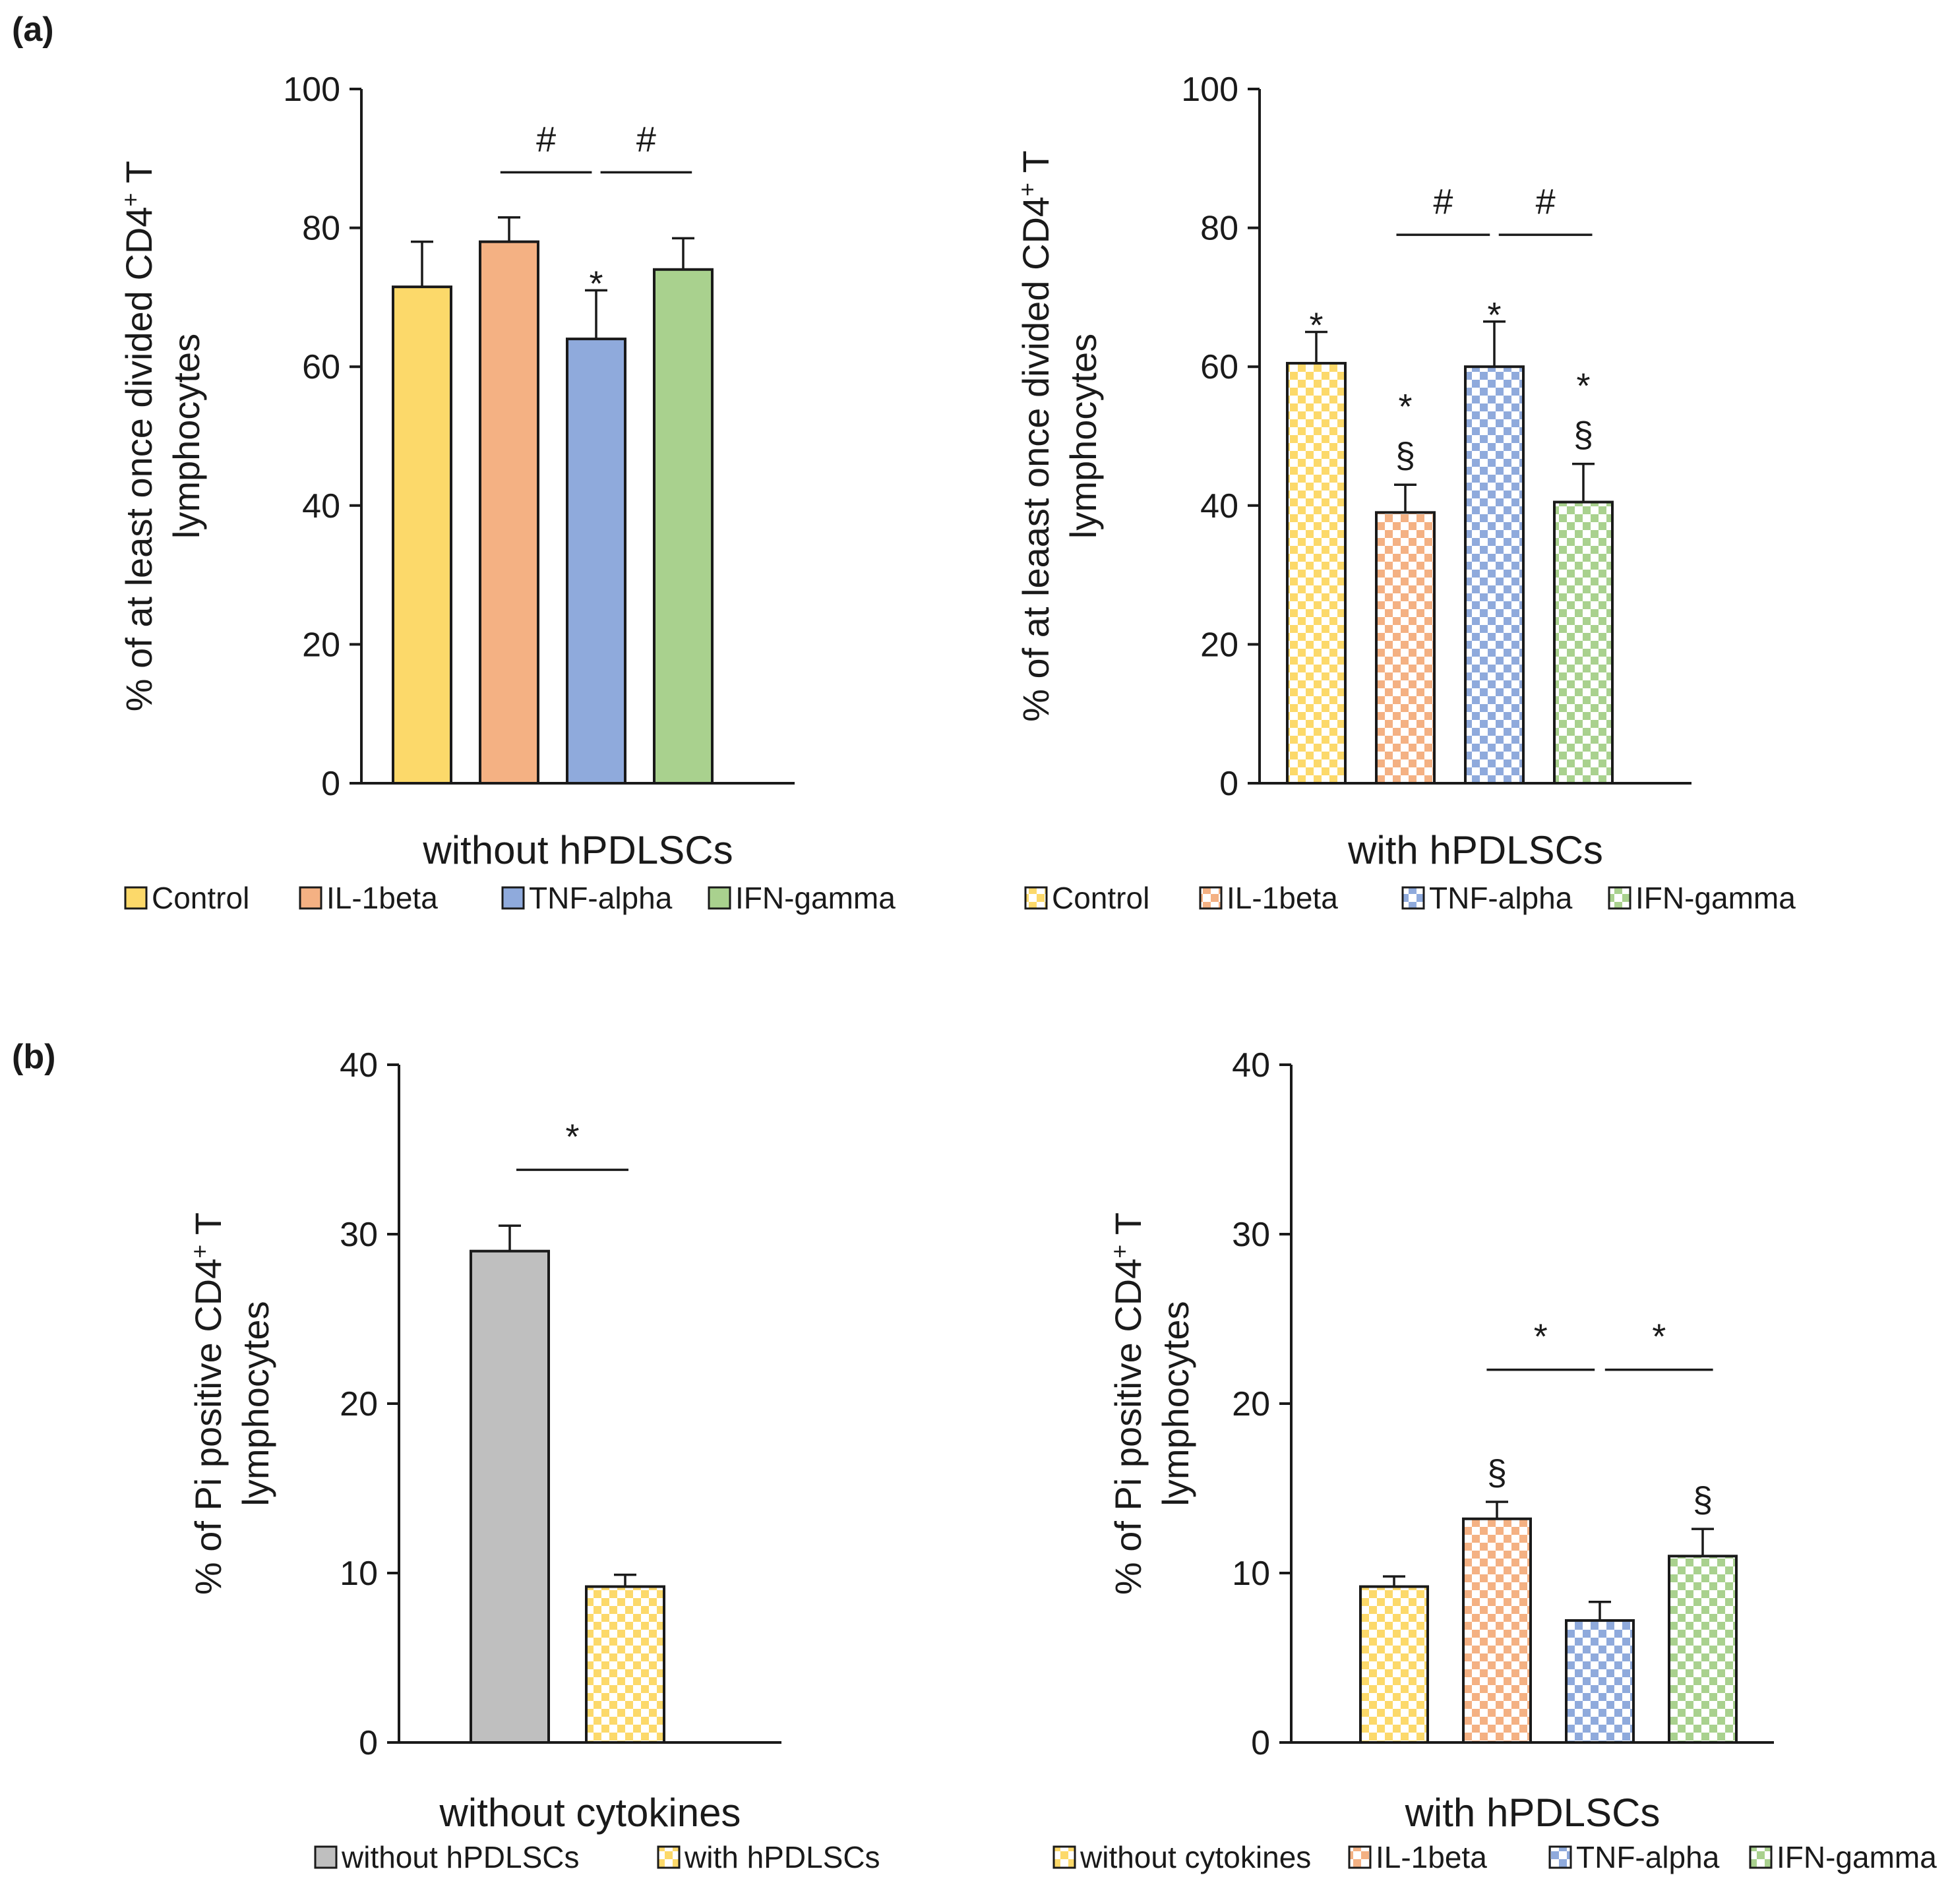 Image resolution: width=1950 pixels, height=1904 pixels. Describe the element at coordinates (33, 30) in the screenshot. I see `panel-a-label: (a)` at that location.